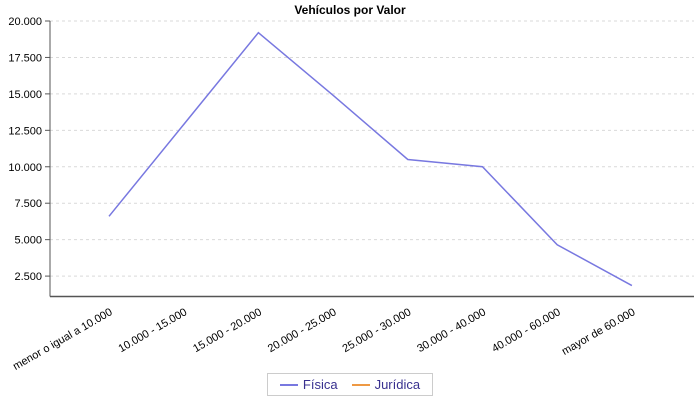  I want to click on y-tick-label: 5.000, so click(28, 241).